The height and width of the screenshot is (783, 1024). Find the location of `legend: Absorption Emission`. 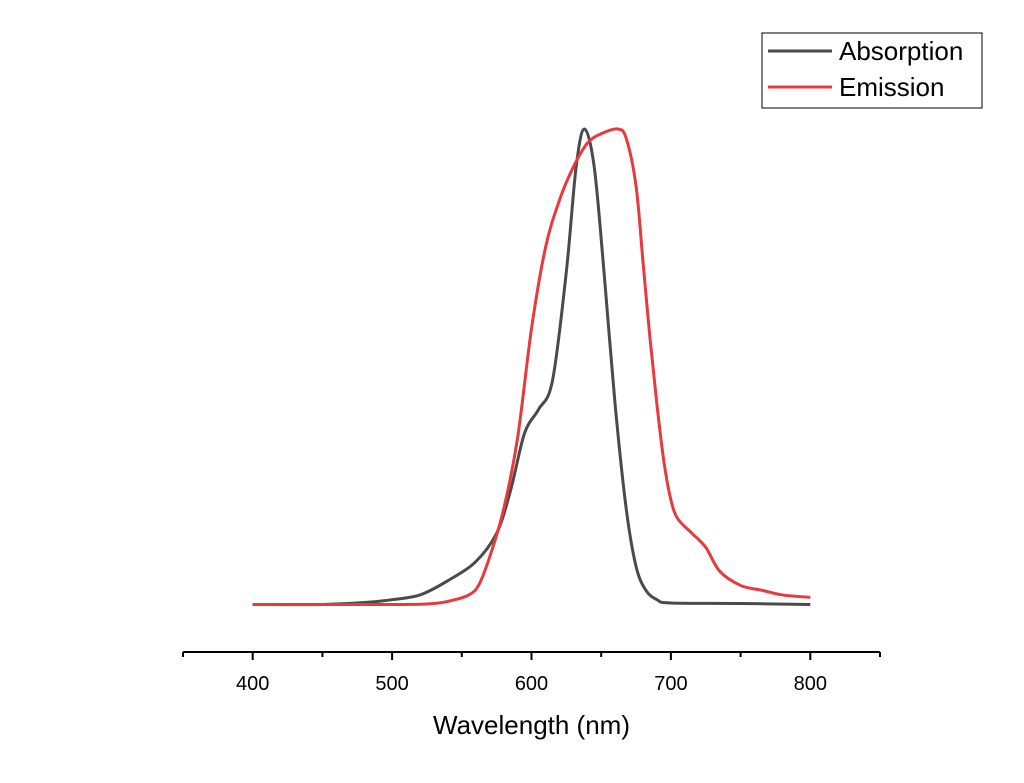

legend: Absorption Emission is located at coordinates (872, 70).